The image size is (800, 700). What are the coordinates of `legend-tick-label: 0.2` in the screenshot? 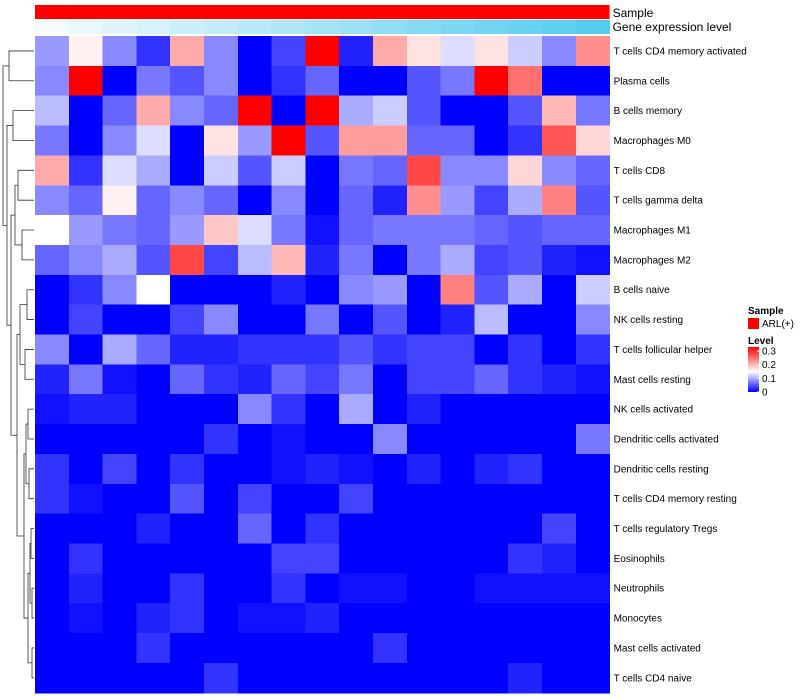 It's located at (769, 365).